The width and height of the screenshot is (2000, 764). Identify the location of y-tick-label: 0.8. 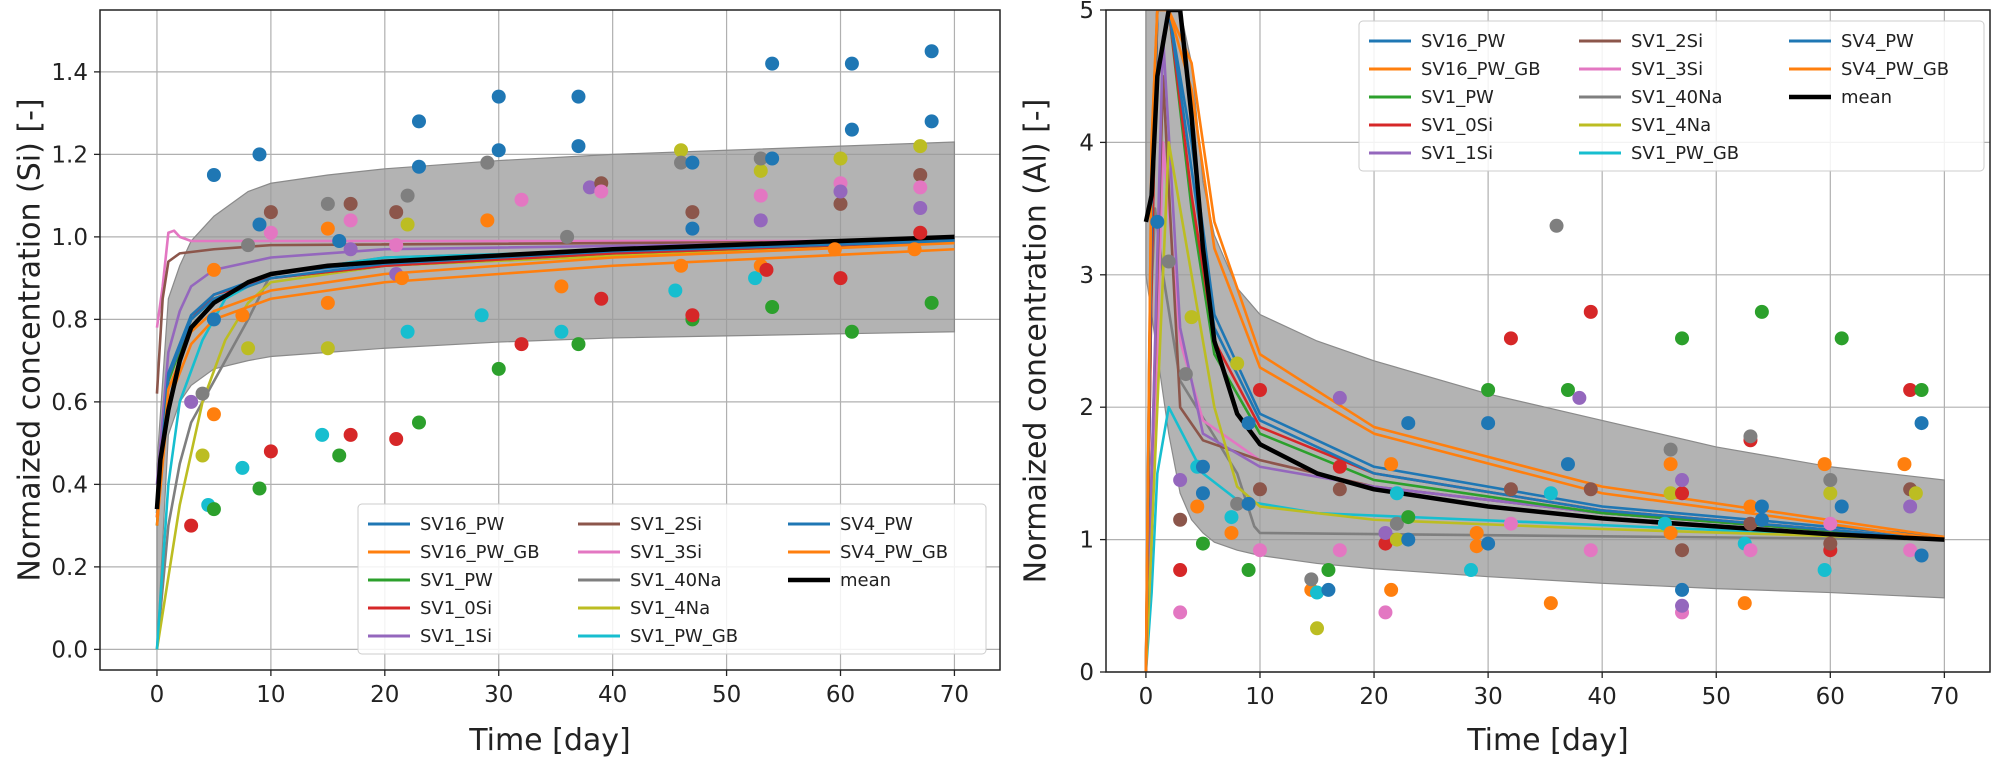
(69, 320).